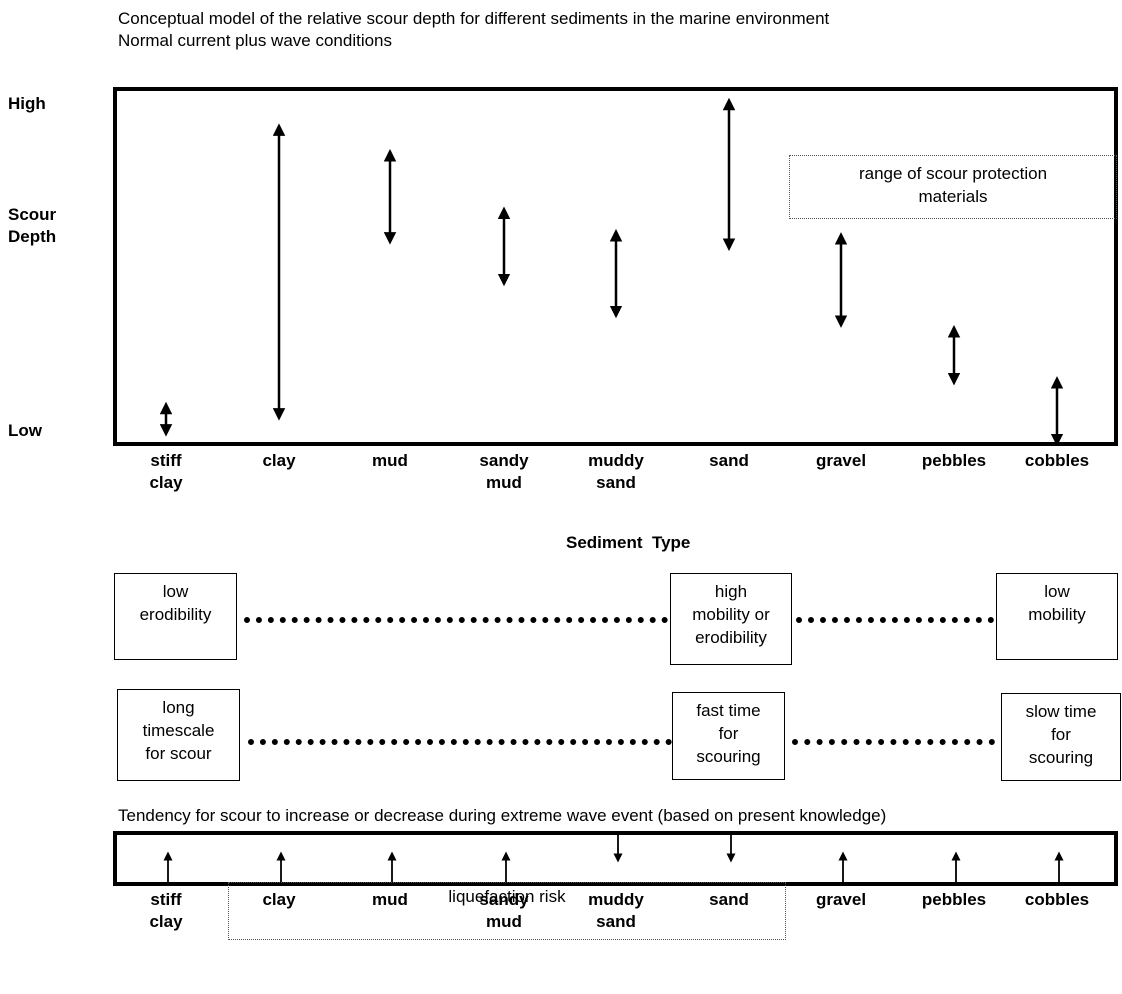  What do you see at coordinates (390, 460) in the screenshot?
I see `sediment-label-mud: mud` at bounding box center [390, 460].